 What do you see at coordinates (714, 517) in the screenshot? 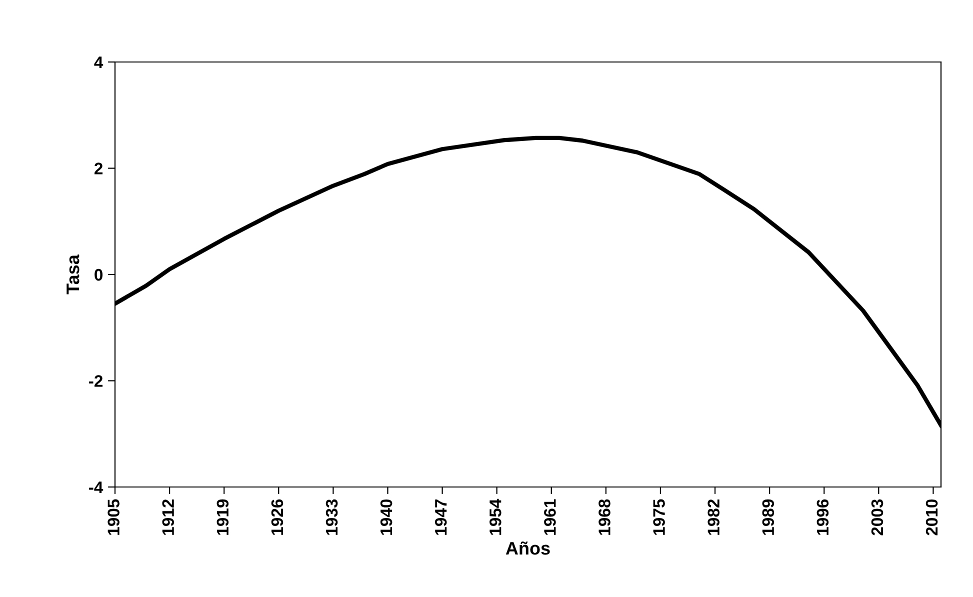
I see `x-tick-label: 1982` at bounding box center [714, 517].